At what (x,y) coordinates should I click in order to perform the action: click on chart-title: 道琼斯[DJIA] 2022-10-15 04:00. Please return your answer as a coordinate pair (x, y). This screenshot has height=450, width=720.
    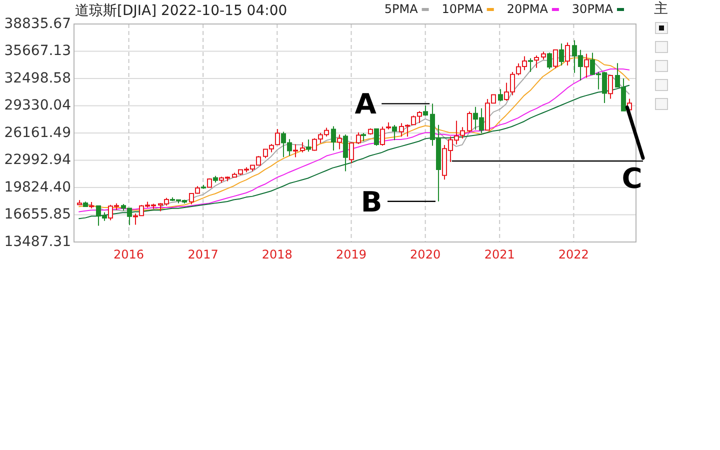
    Looking at the image, I should click on (181, 11).